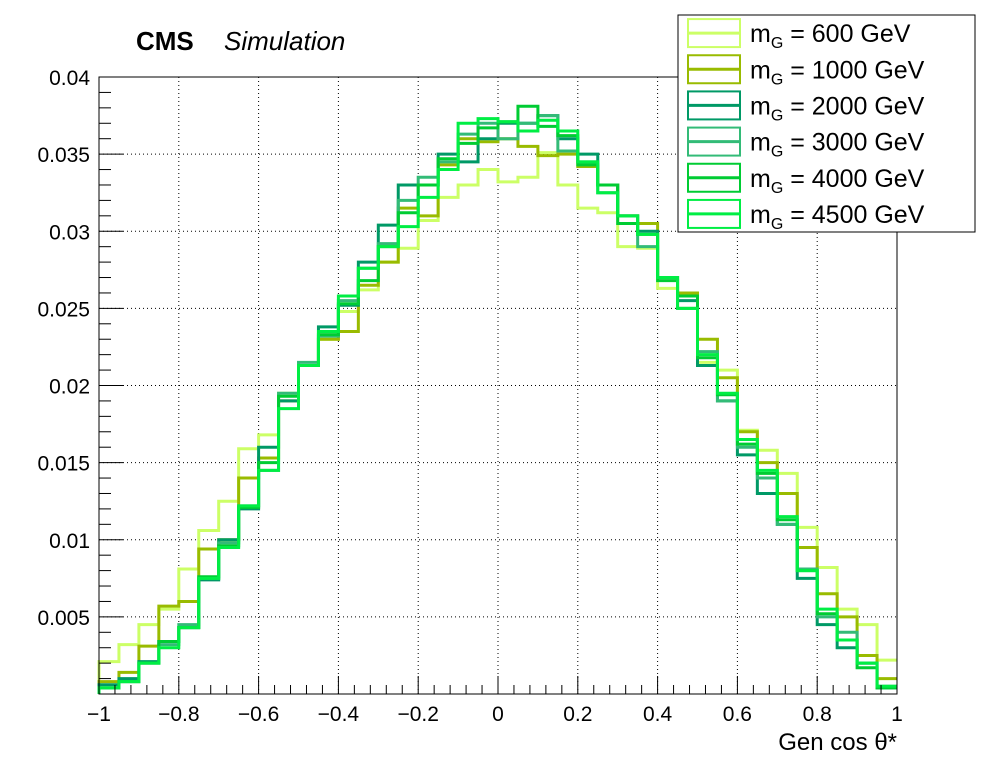  Describe the element at coordinates (339, 714) in the screenshot. I see `x-tick-label: −0.4` at that location.